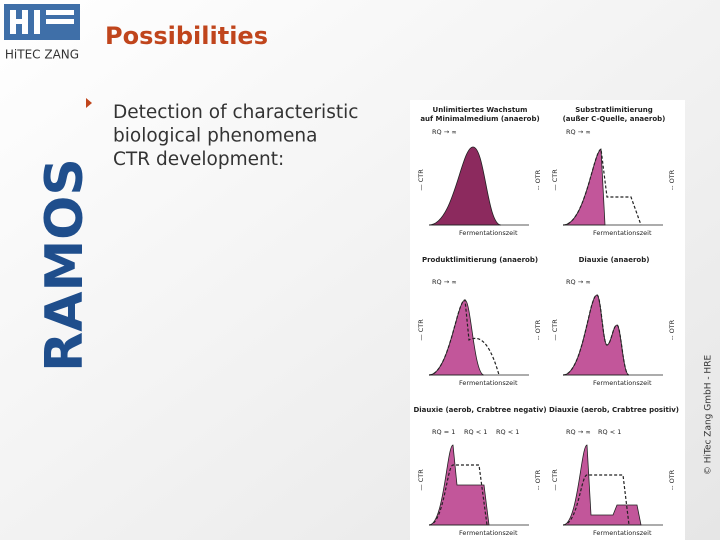  What do you see at coordinates (186, 36) in the screenshot?
I see `slide-title: Possibilities` at bounding box center [186, 36].